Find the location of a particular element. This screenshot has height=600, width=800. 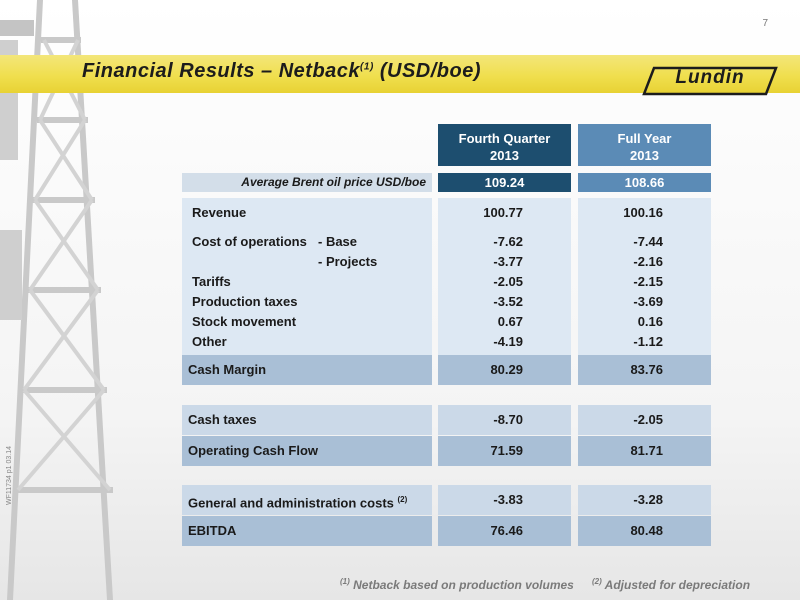

title-text: Financial Results – Netback is located at coordinates (221, 71).